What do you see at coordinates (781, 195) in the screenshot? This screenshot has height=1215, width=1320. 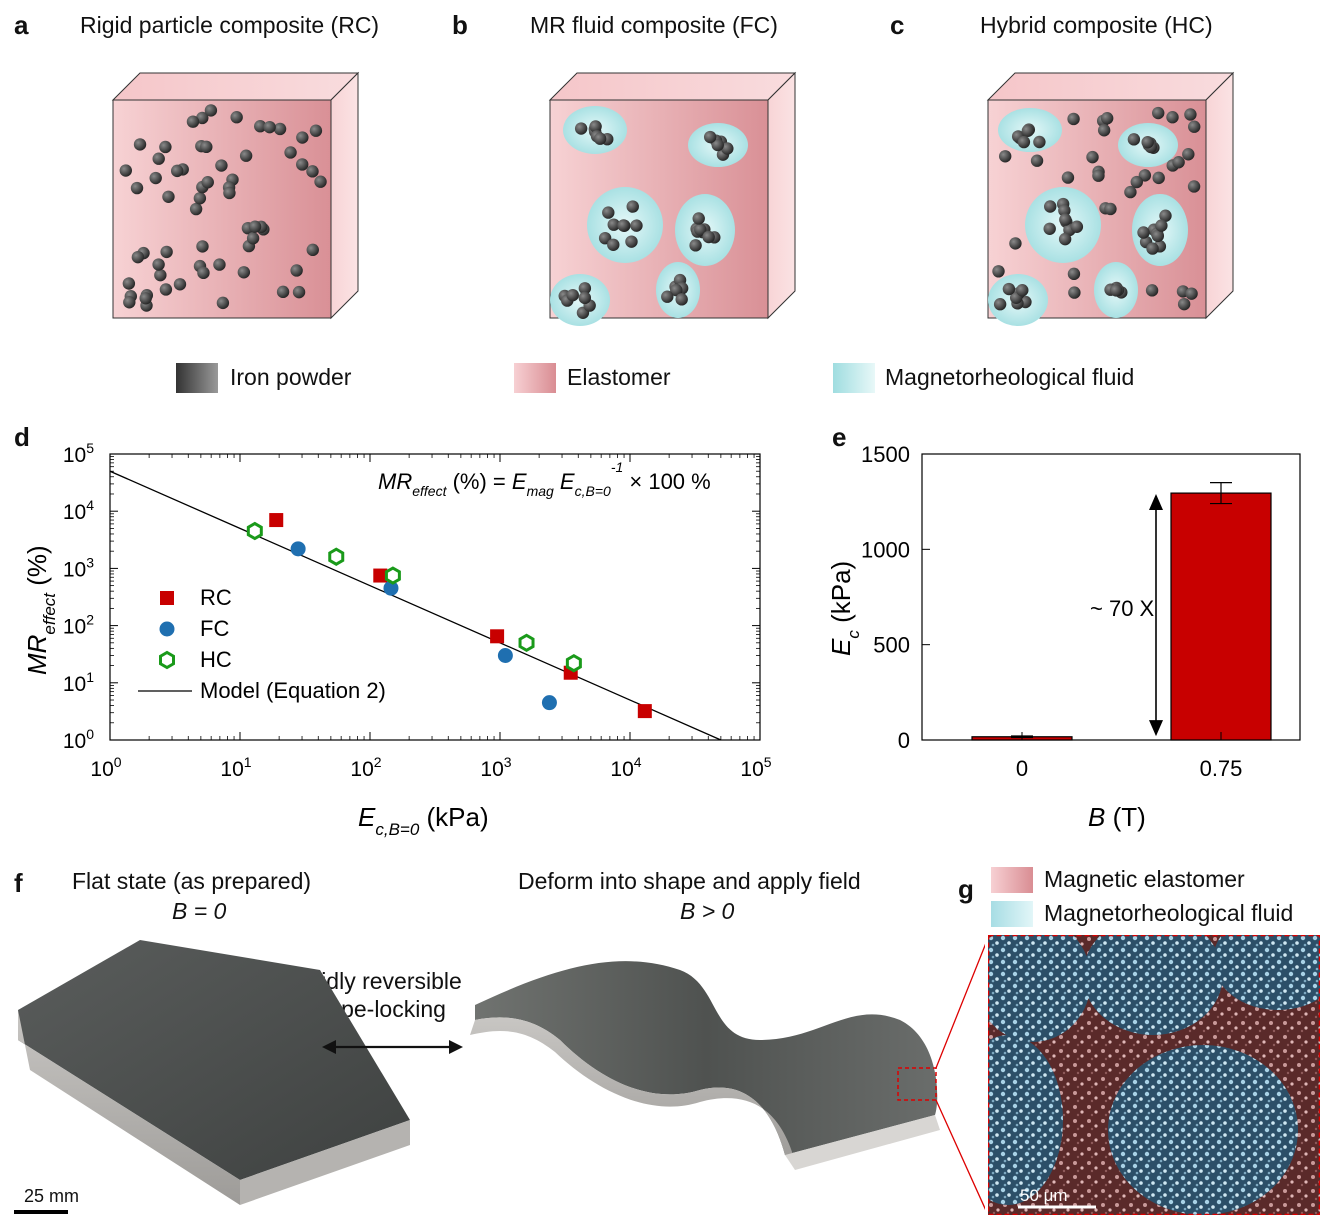 I see `cube-side` at bounding box center [781, 195].